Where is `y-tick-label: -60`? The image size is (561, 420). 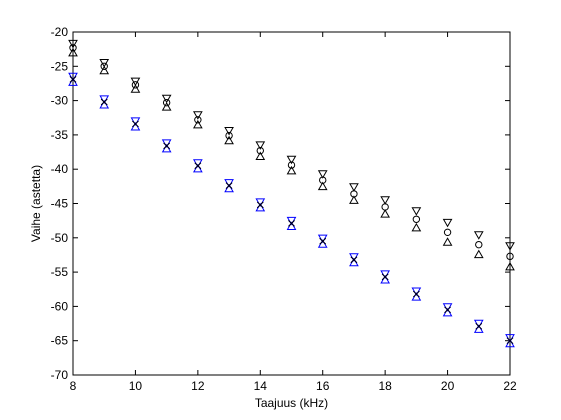 y-tick-label: -60 is located at coordinates (60, 306).